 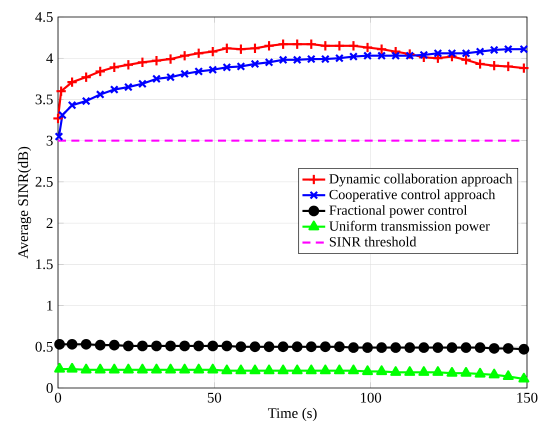 What do you see at coordinates (44, 264) in the screenshot?
I see `y-tick-label: 1.5` at bounding box center [44, 264].